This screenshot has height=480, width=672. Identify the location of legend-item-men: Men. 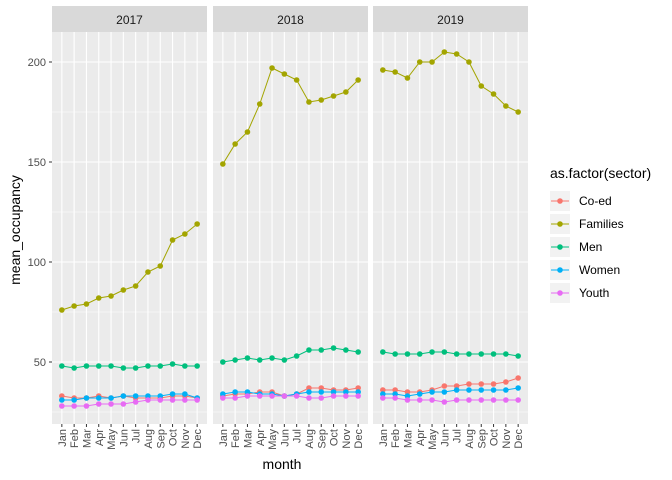
(576, 247).